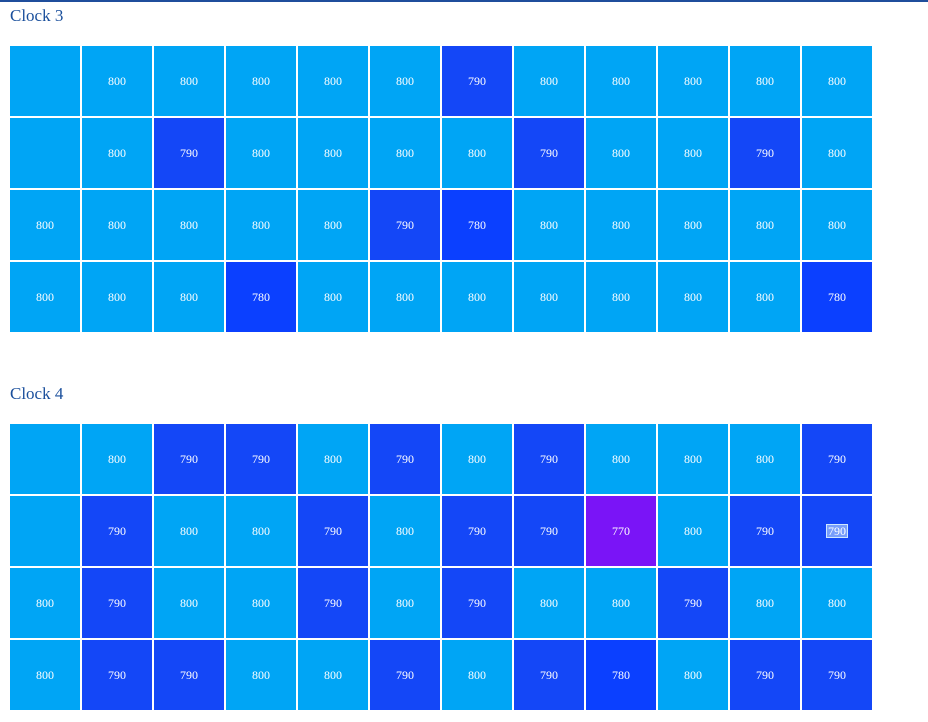 The width and height of the screenshot is (928, 722). Describe the element at coordinates (37, 393) in the screenshot. I see `clock-4-title: Clock 4` at that location.